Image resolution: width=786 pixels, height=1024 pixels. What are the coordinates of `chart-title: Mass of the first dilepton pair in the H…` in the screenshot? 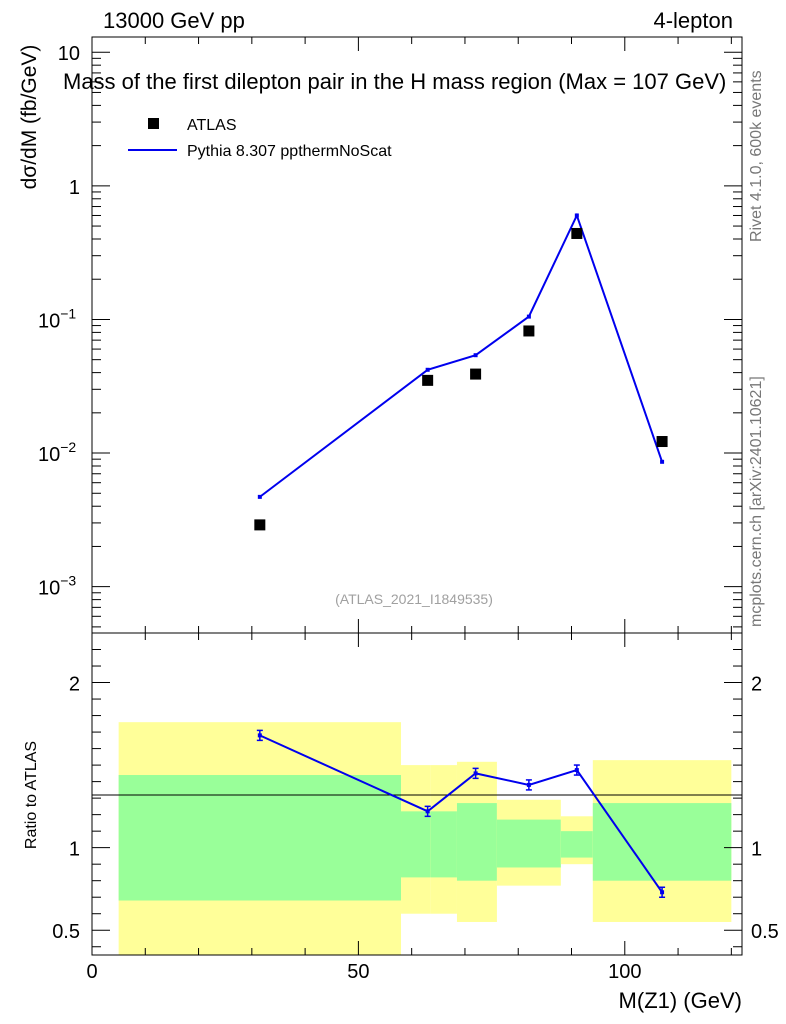 It's located at (394, 81).